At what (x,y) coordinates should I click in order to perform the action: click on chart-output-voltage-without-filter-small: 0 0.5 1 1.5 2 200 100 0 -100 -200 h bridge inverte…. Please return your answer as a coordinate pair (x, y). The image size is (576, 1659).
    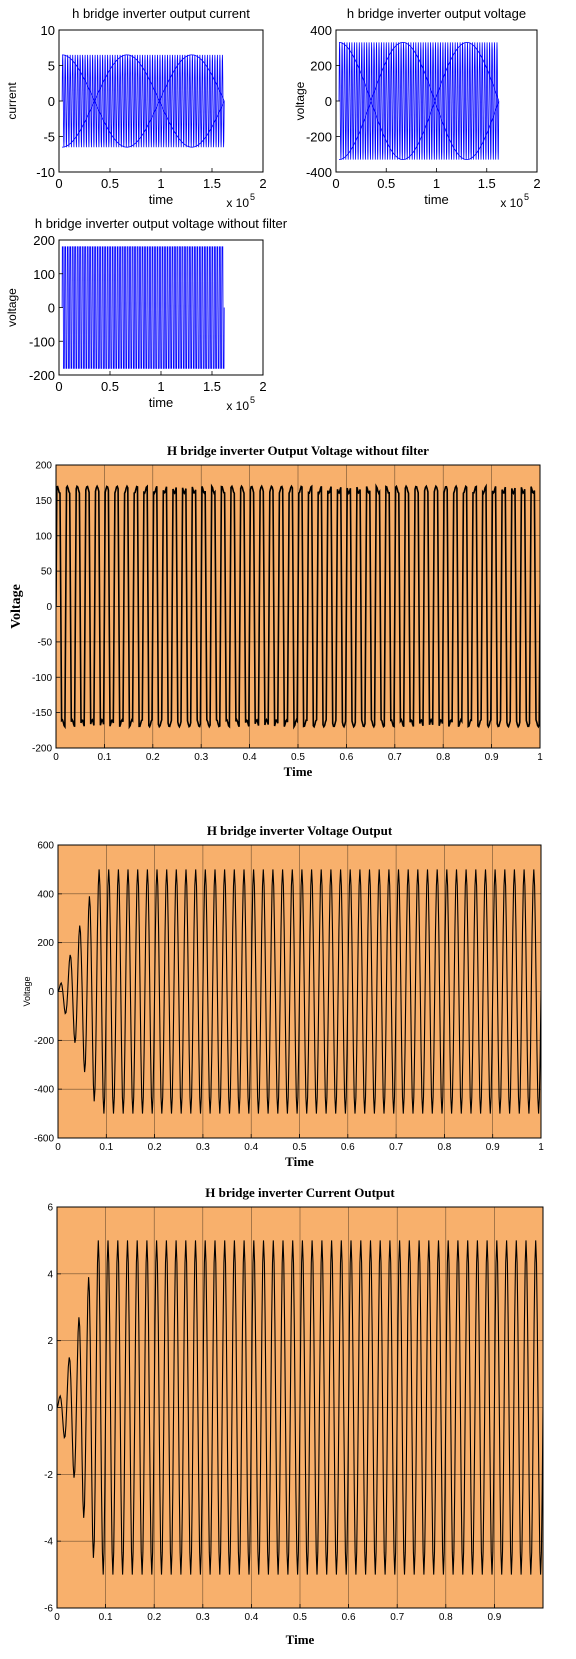
    Looking at the image, I should click on (146, 314).